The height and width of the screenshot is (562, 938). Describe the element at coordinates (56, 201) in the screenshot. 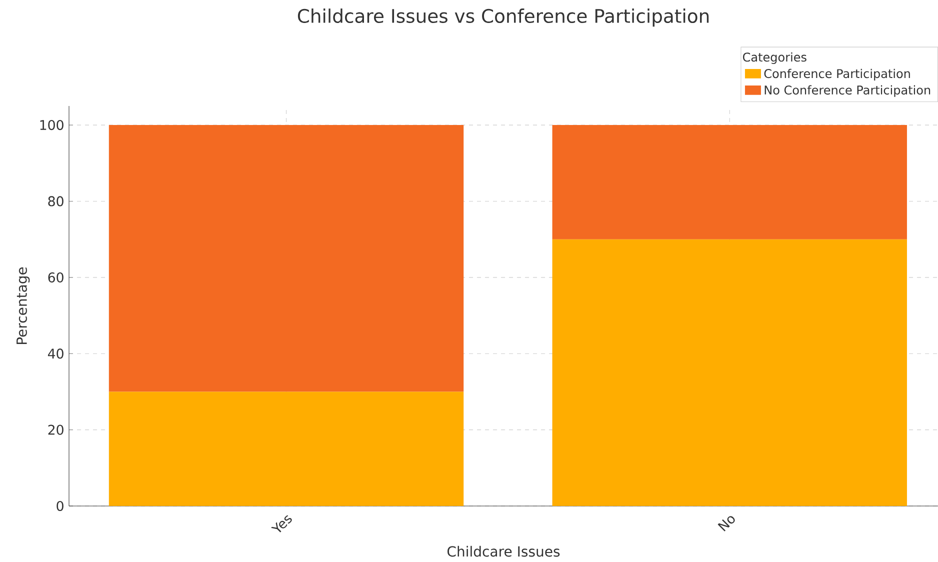

I see `y-tick-label: 80` at that location.